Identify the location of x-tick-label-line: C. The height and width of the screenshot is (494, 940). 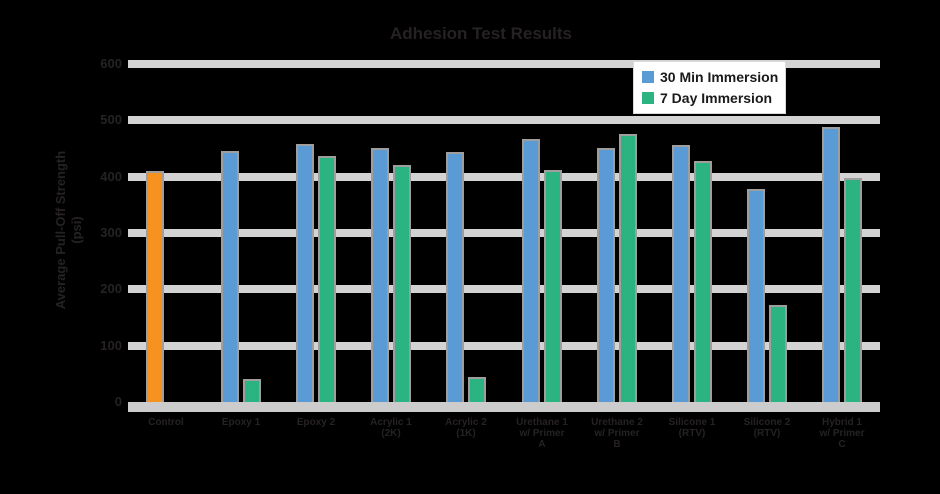
(842, 444).